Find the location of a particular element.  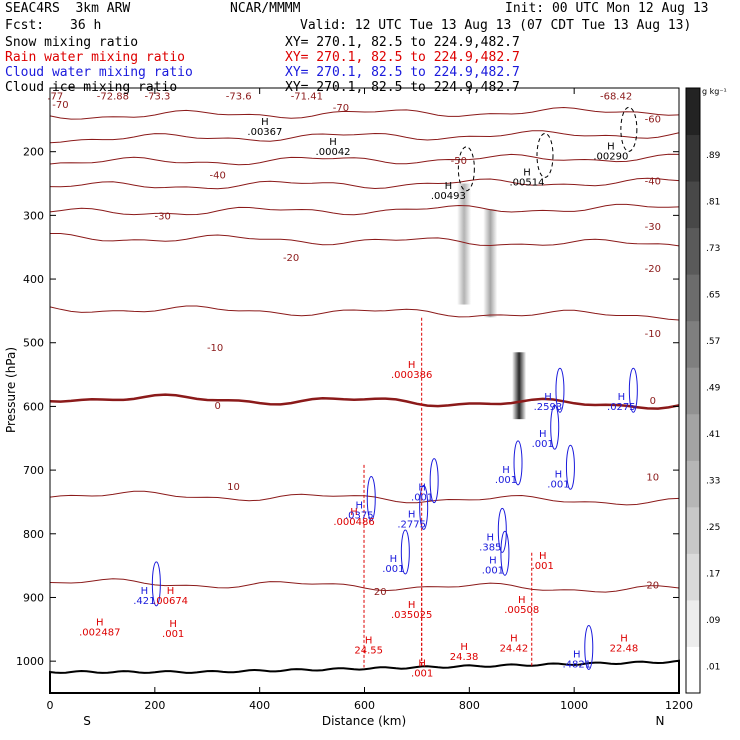

colorbar-unit: g kg⁻¹ is located at coordinates (714, 91).